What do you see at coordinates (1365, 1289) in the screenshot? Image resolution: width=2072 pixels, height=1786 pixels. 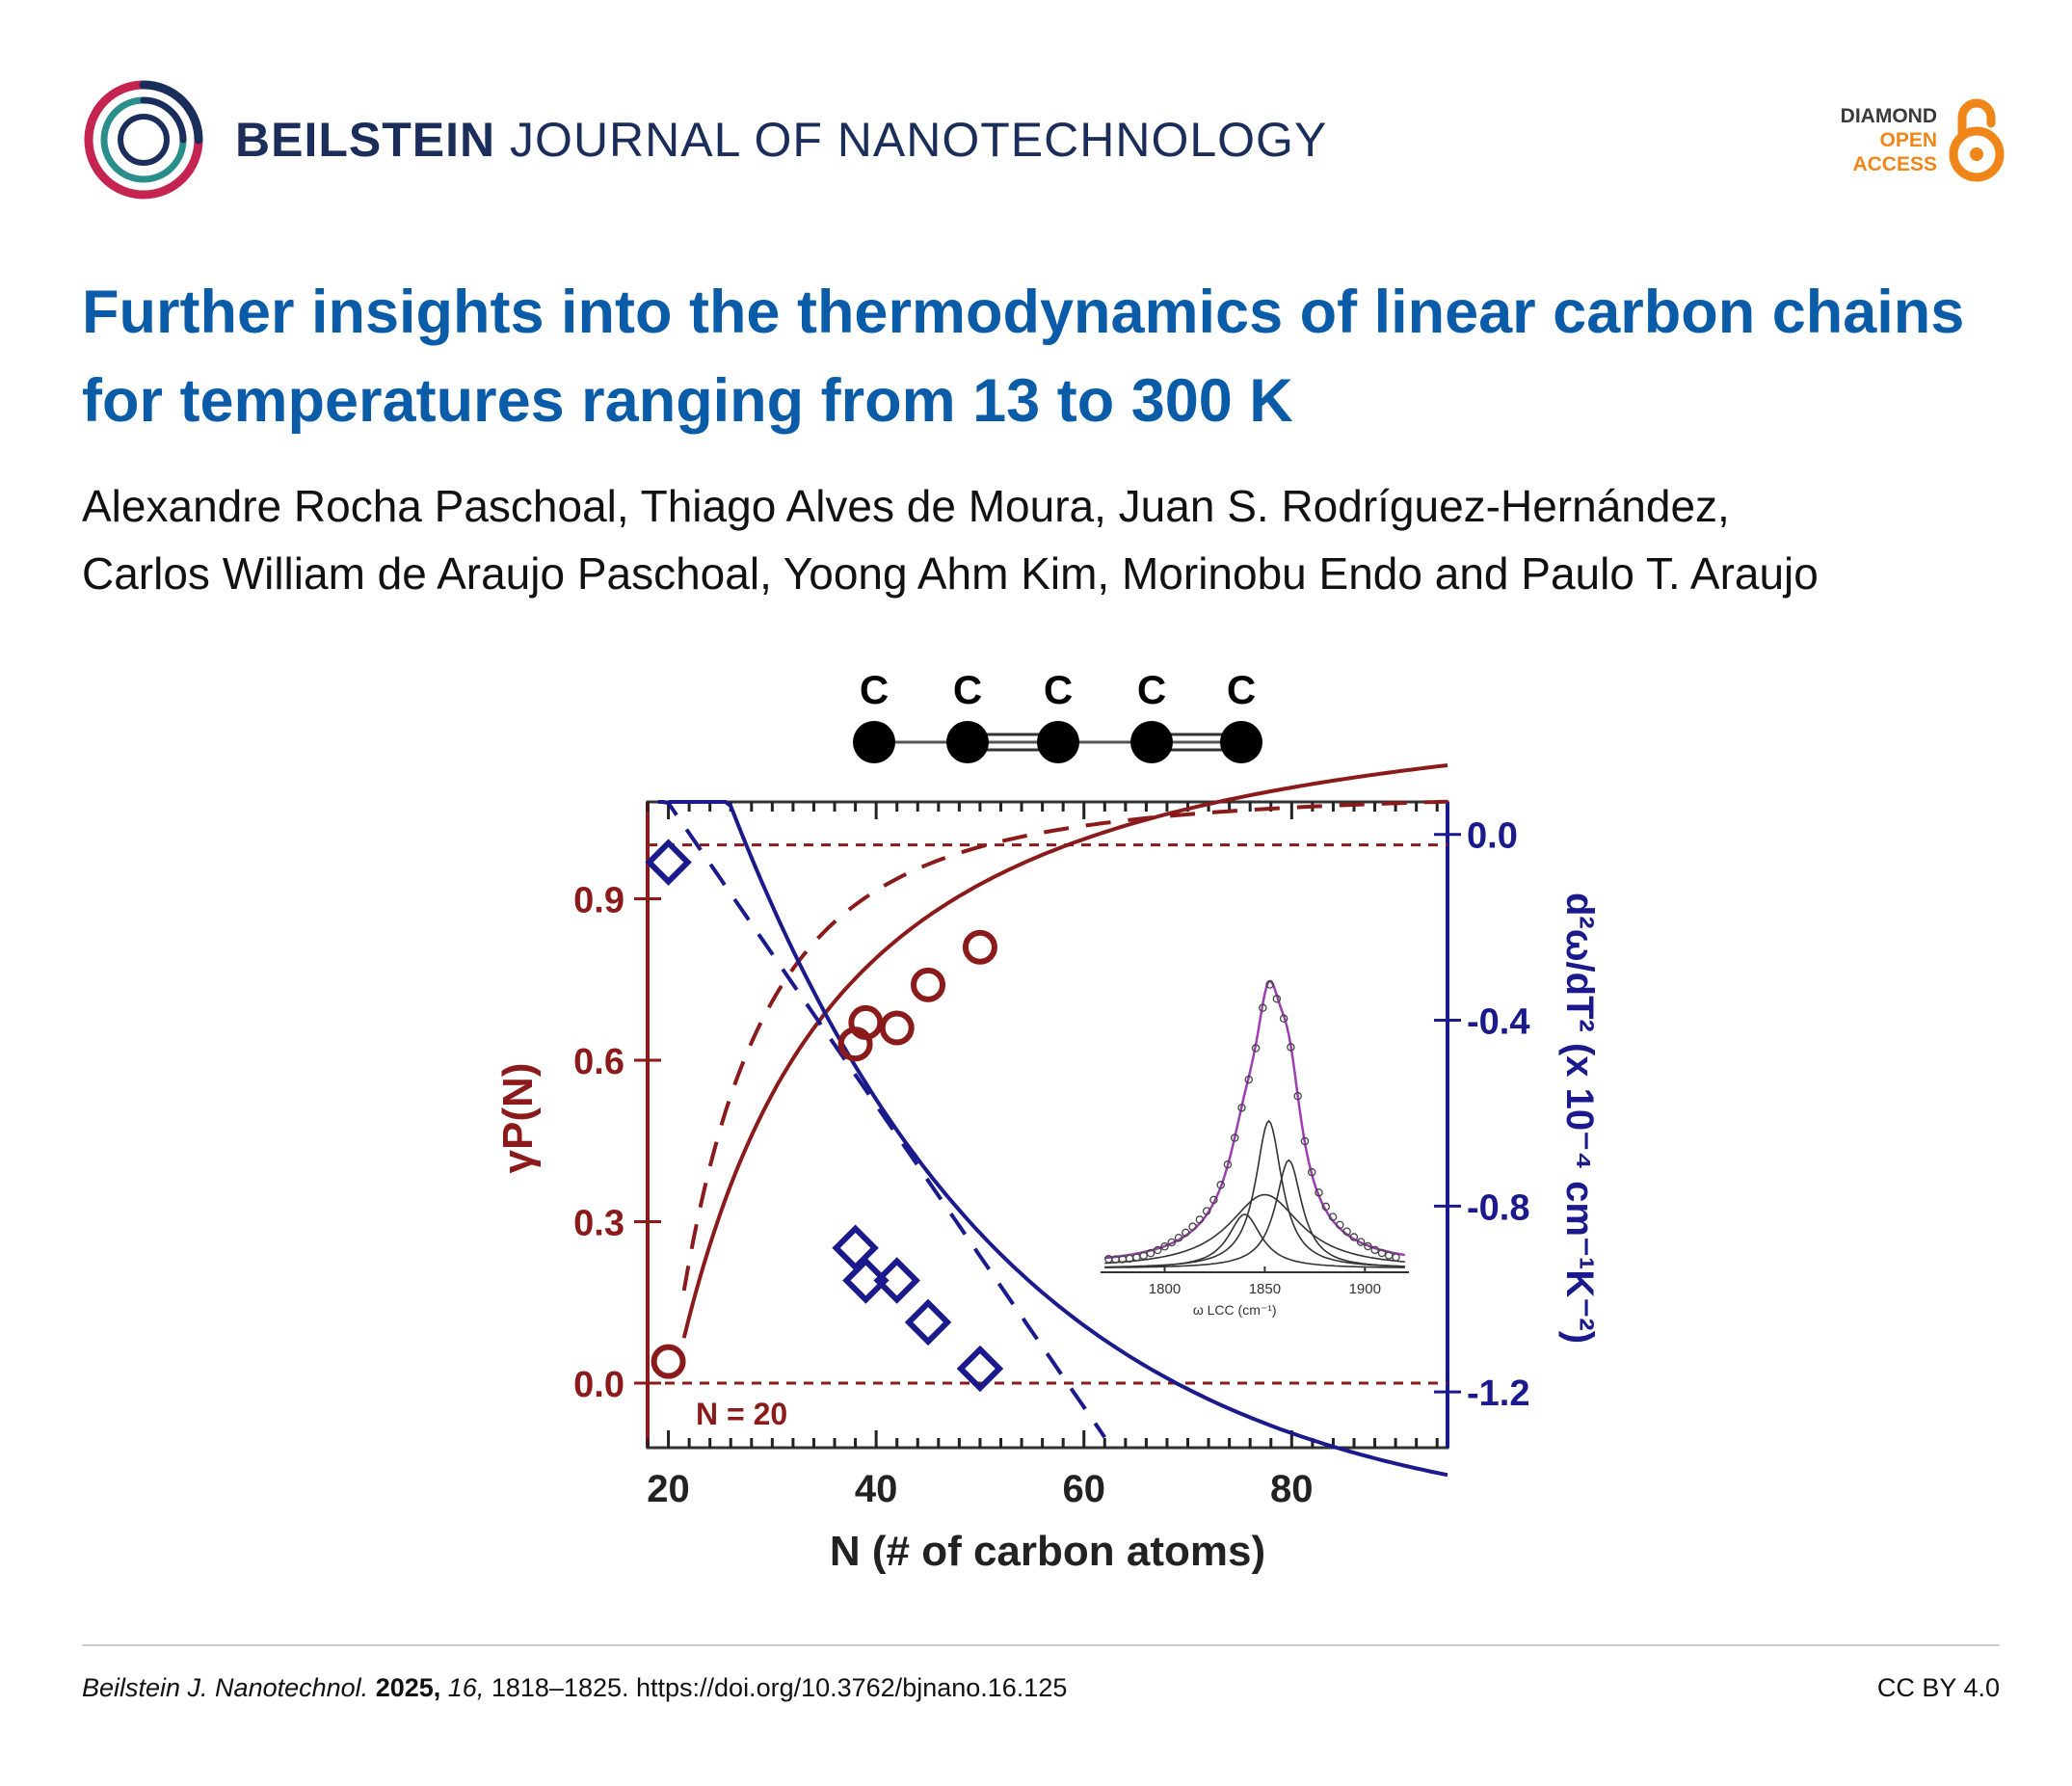 I see `inset-x-tick-label: 1900` at bounding box center [1365, 1289].